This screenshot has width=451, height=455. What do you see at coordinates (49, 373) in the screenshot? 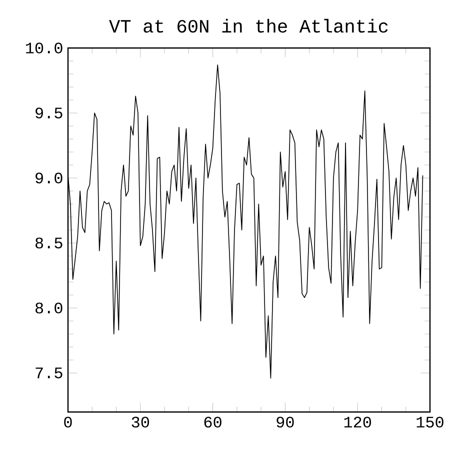
I see `y-tick-label: 7.5` at bounding box center [49, 373].